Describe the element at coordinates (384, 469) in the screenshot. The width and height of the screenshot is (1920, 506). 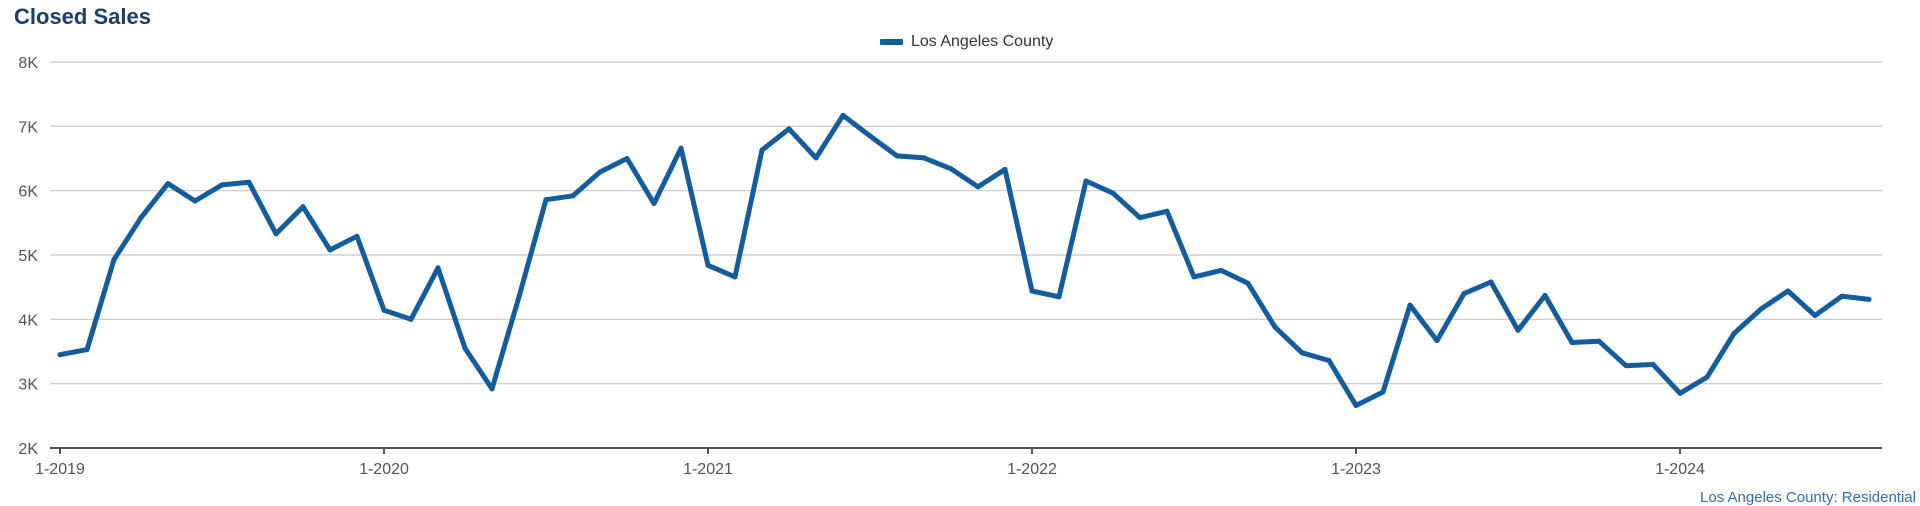
I see `x-tick-label: 1-2020` at that location.